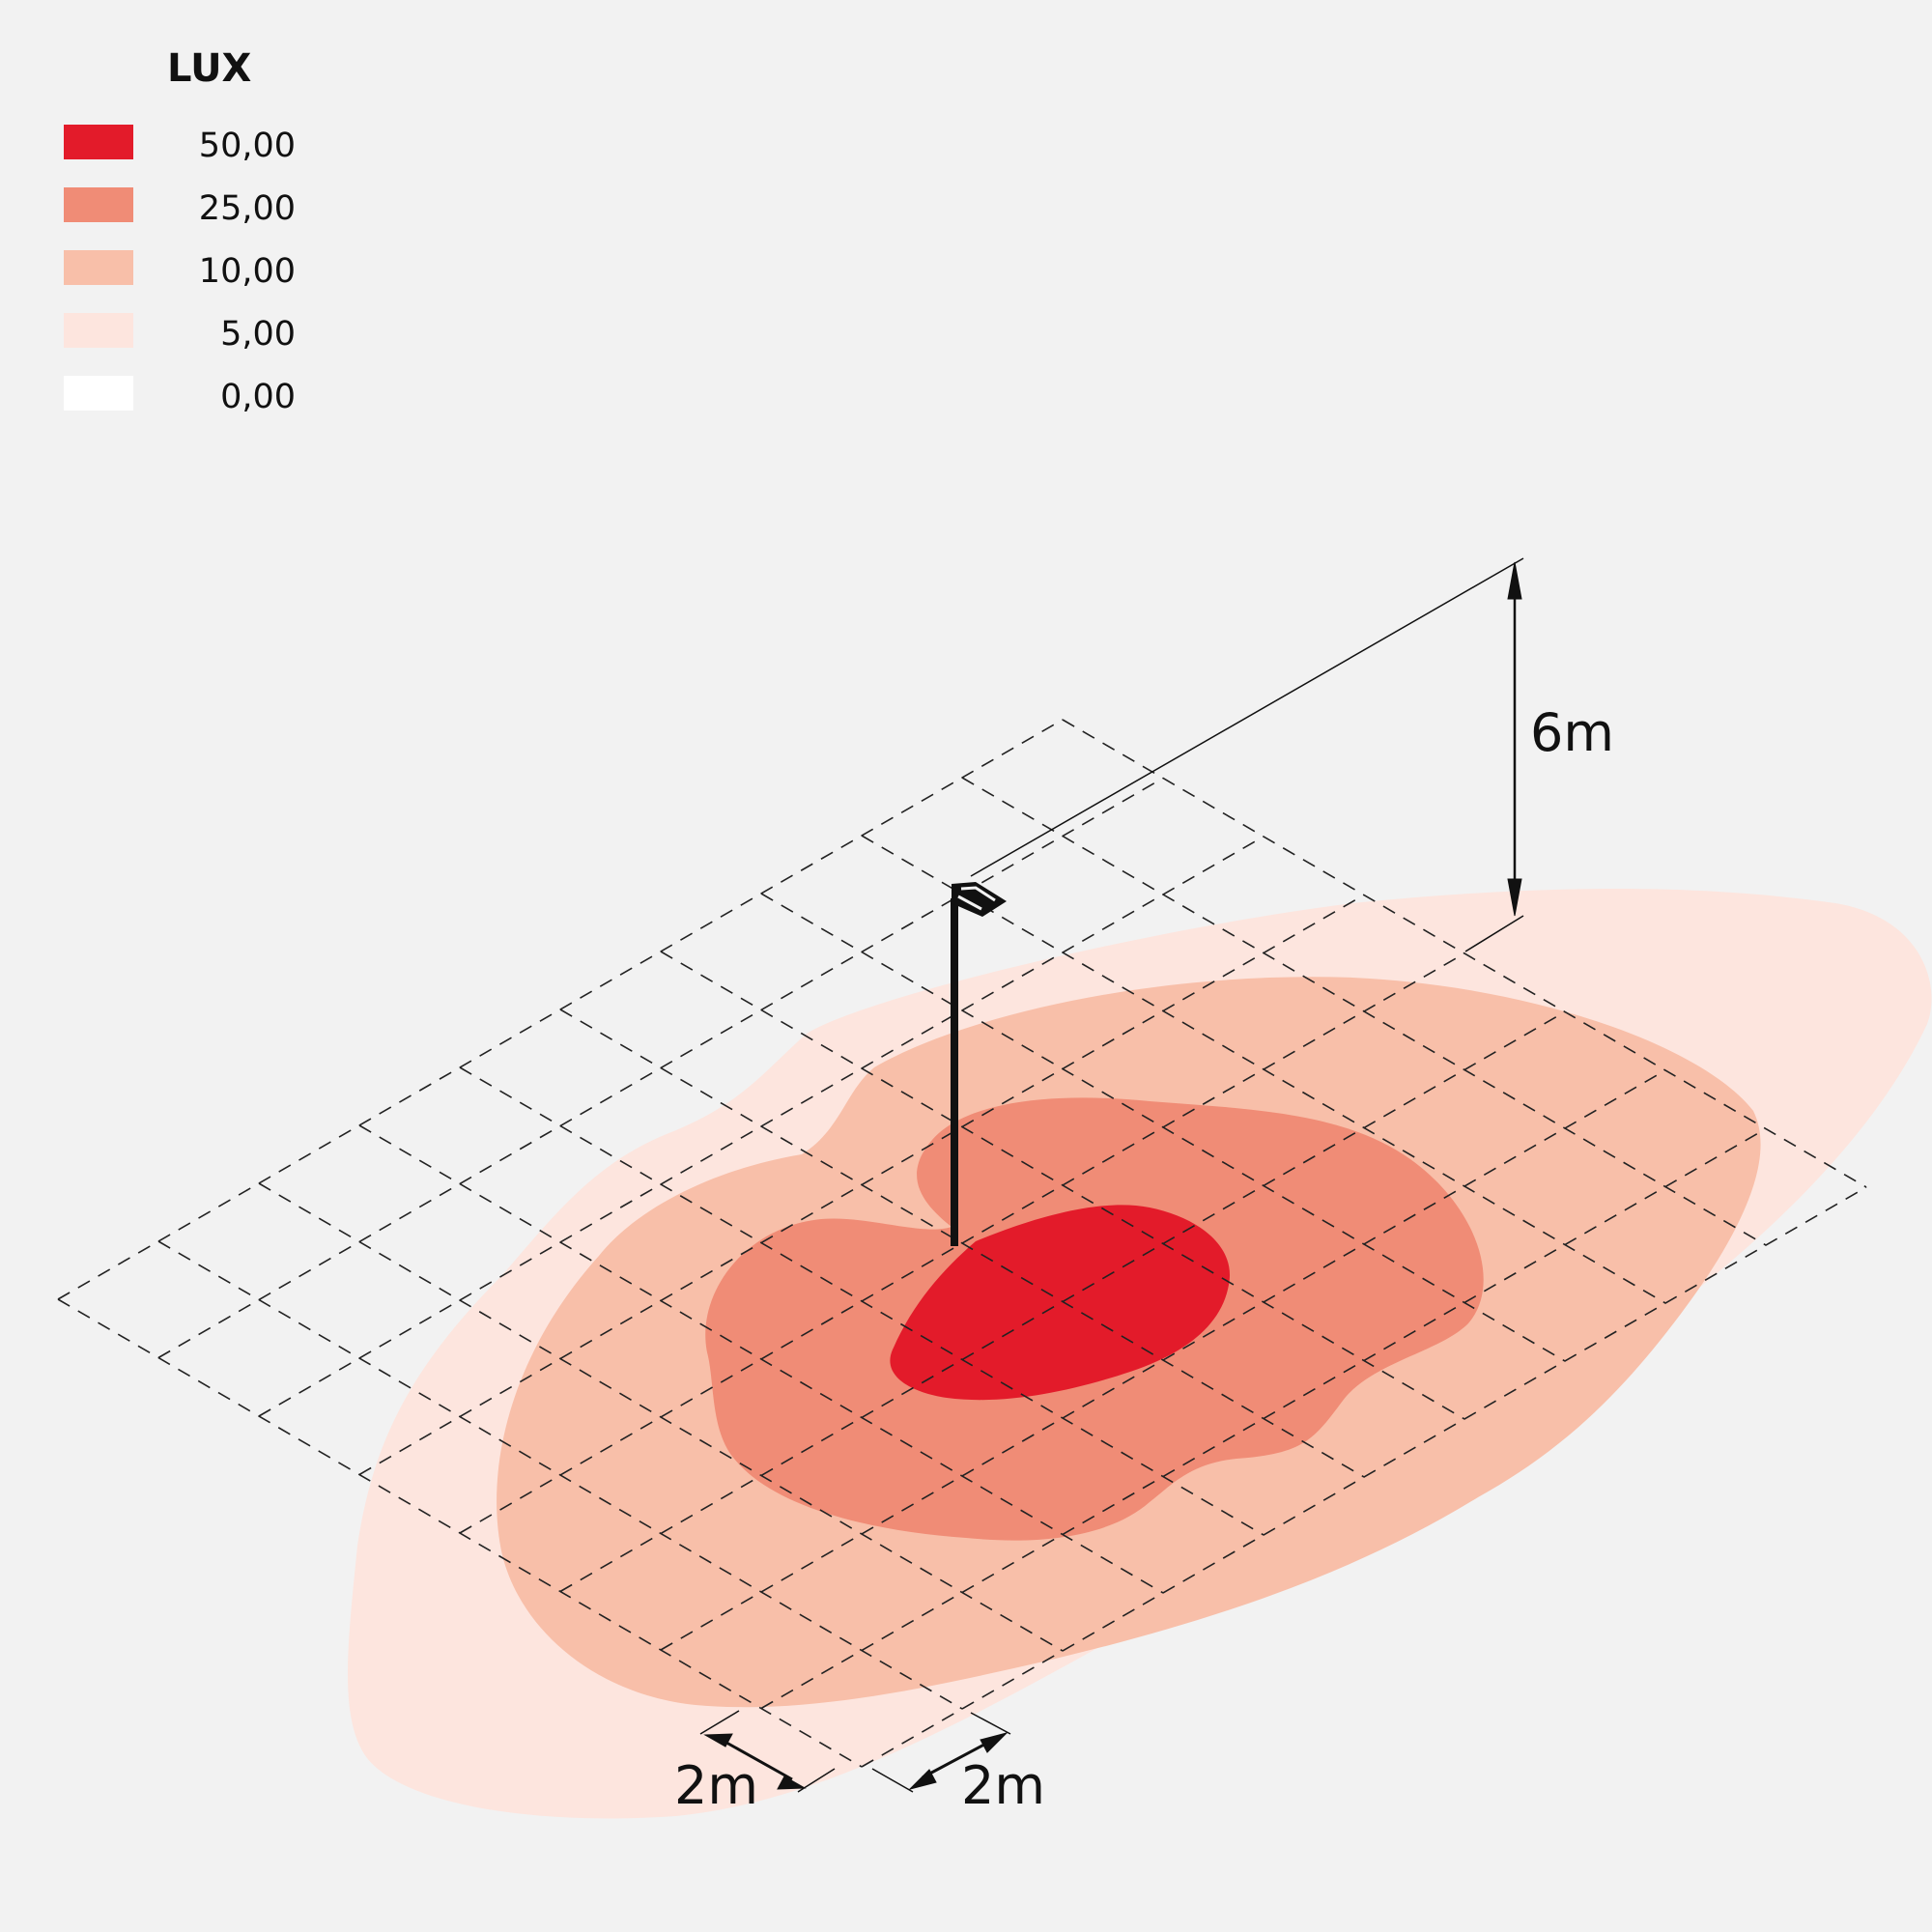 This screenshot has width=1932, height=1932. I want to click on legend-item-10: 10,00, so click(180, 270).